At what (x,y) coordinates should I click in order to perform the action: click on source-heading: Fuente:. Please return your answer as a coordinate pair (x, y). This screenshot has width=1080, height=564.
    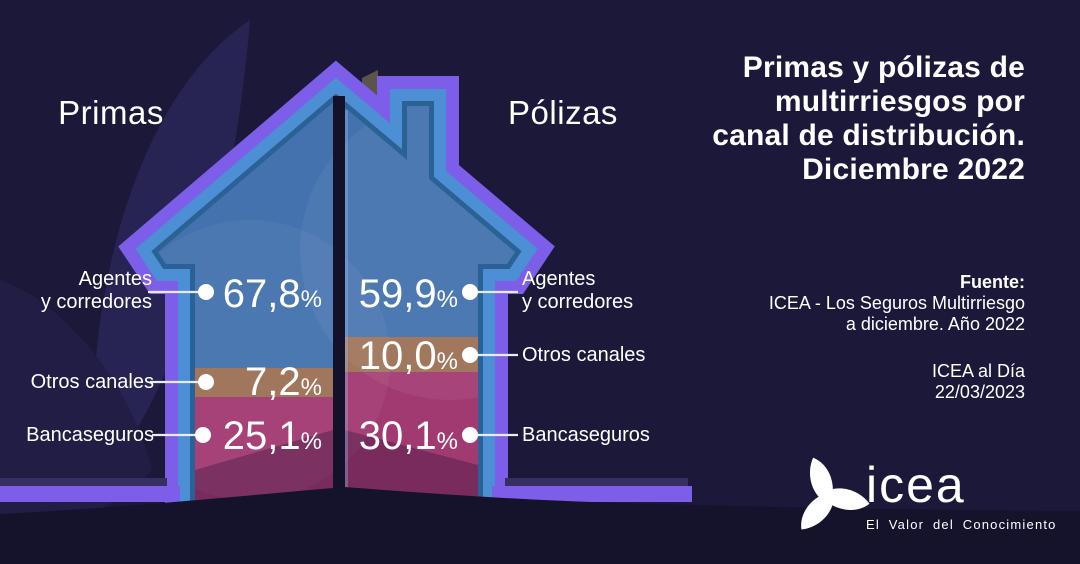
    Looking at the image, I should click on (992, 282).